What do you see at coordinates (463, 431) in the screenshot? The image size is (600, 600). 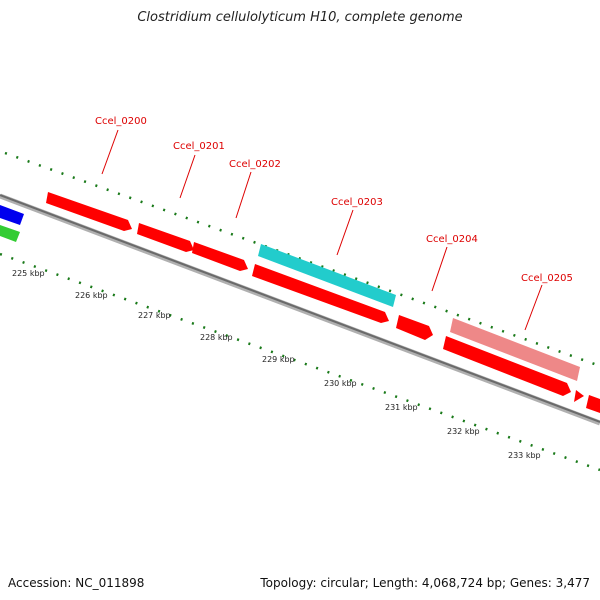 I see `scale-label-232: 232 kbp` at bounding box center [463, 431].